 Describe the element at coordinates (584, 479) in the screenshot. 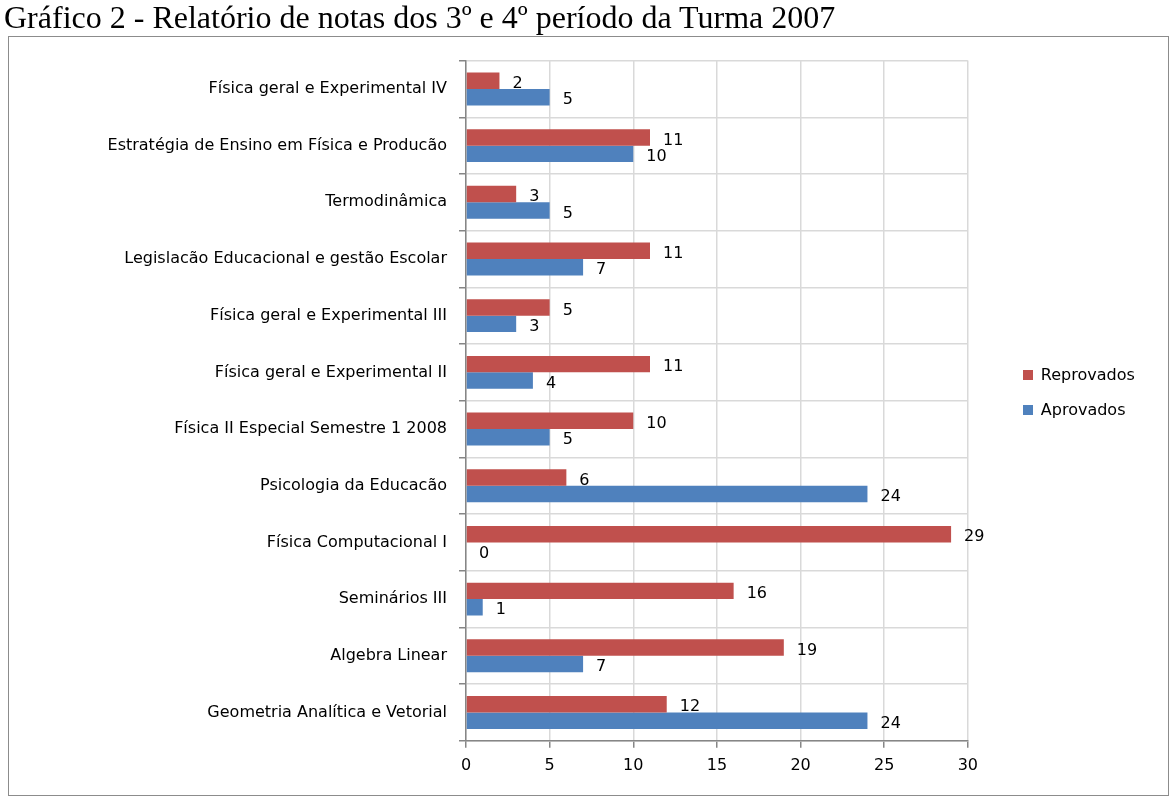

I see `data-label: 6` at that location.